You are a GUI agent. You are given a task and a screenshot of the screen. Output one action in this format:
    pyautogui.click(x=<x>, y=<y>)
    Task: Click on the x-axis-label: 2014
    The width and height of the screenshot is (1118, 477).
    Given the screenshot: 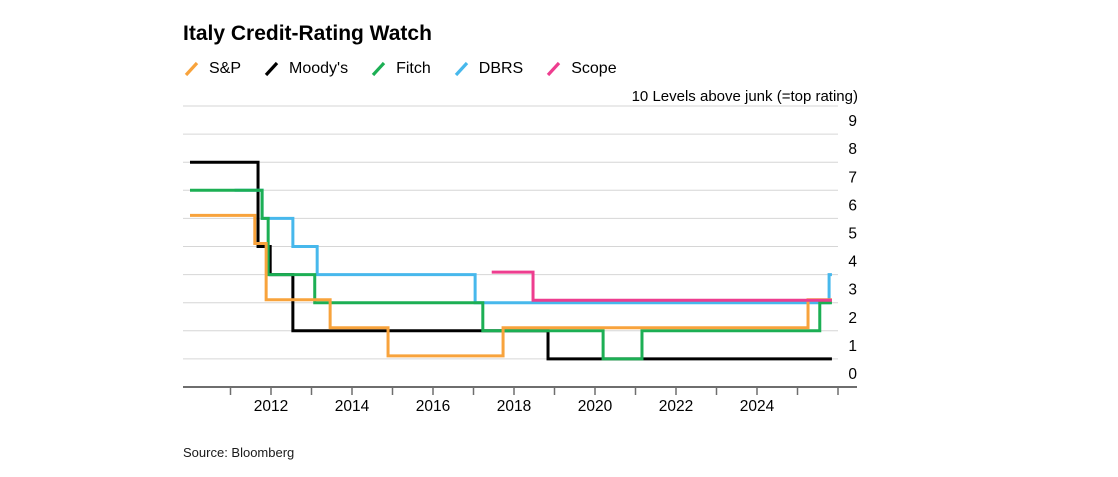 What is the action you would take?
    pyautogui.click(x=352, y=406)
    